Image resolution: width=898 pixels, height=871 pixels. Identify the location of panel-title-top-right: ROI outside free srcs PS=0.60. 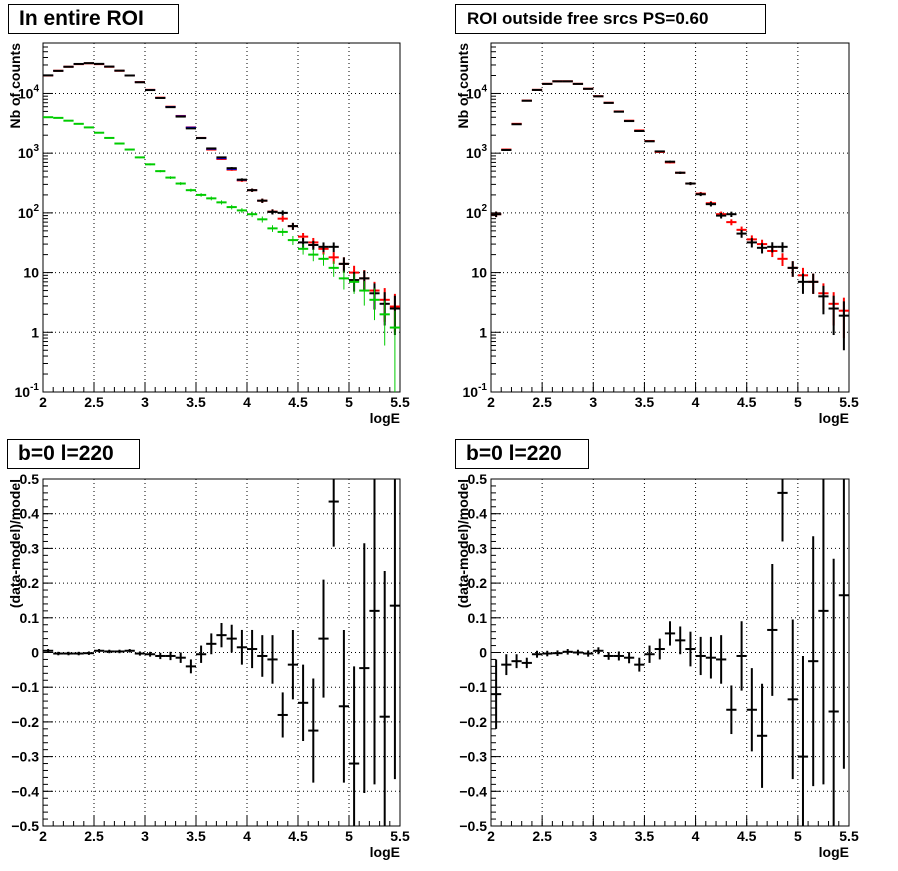
(610, 19).